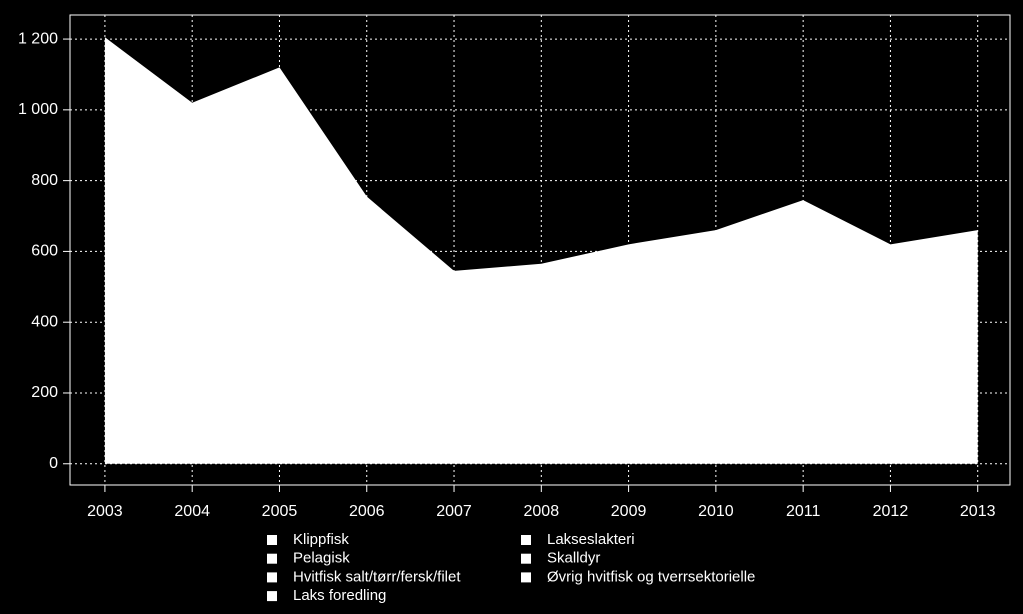 This screenshot has width=1023, height=614. I want to click on legend-label: Skalldyr, so click(573, 558).